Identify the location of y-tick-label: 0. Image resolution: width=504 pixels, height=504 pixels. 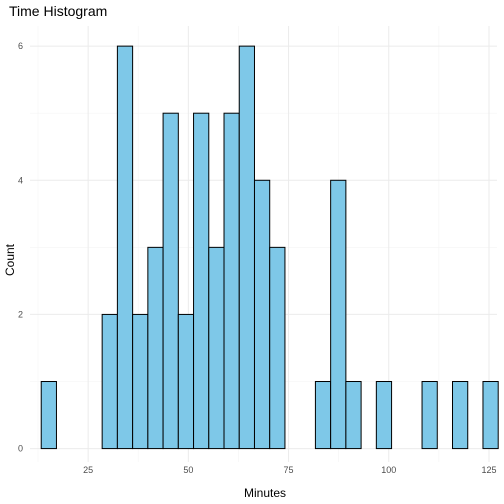
(20, 449).